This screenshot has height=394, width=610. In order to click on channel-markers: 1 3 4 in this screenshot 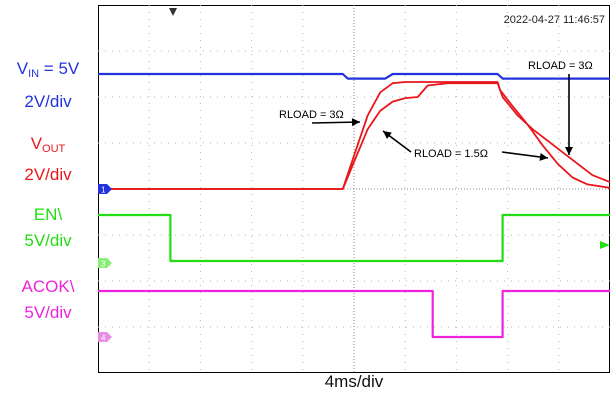, I will do `click(105, 263)`.